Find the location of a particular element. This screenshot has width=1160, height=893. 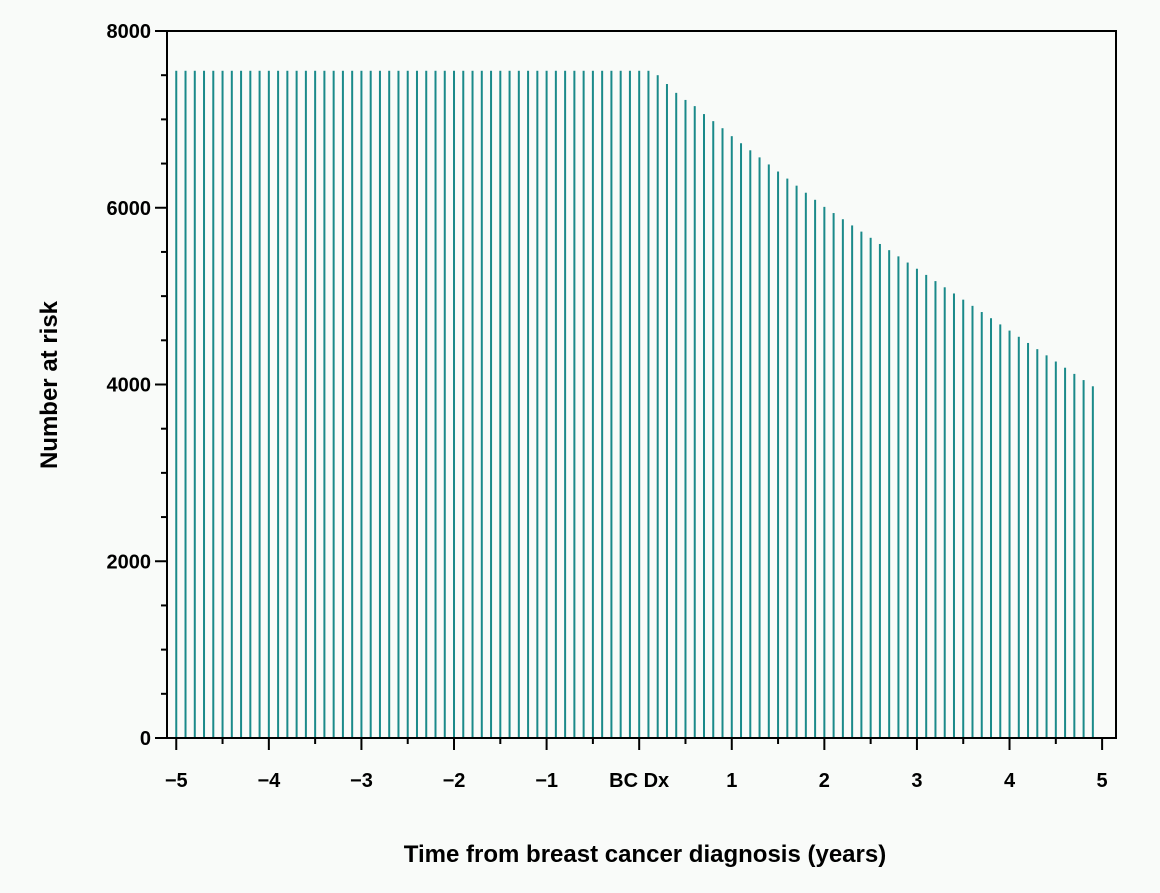

x-tick-label: BC Dx is located at coordinates (639, 781).